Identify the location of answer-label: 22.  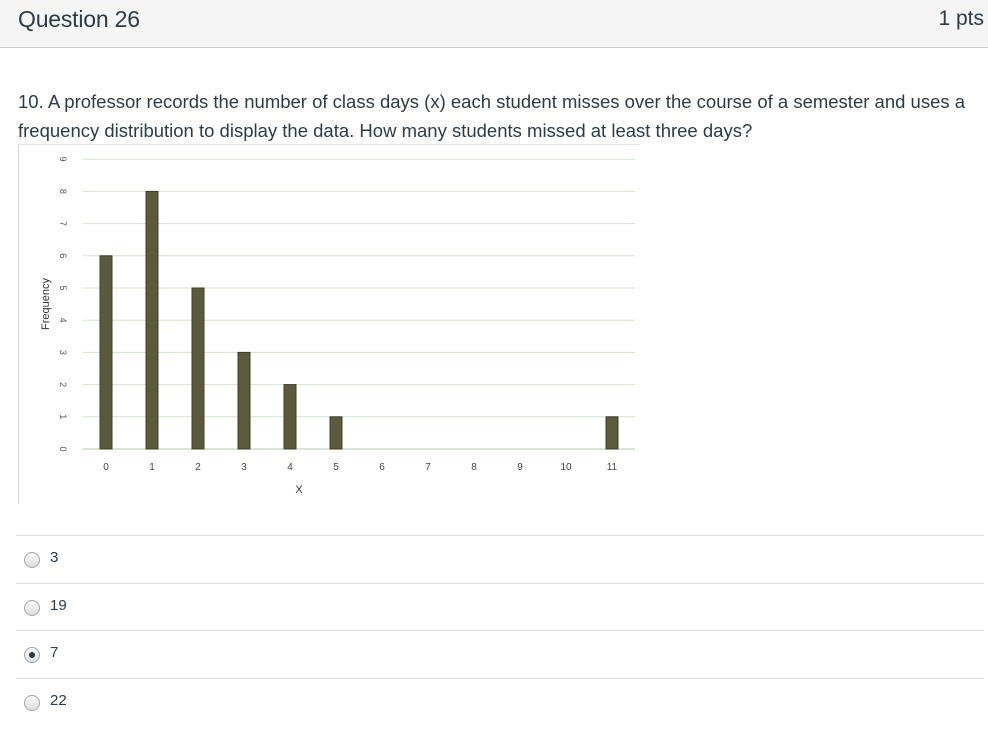
(58, 700).